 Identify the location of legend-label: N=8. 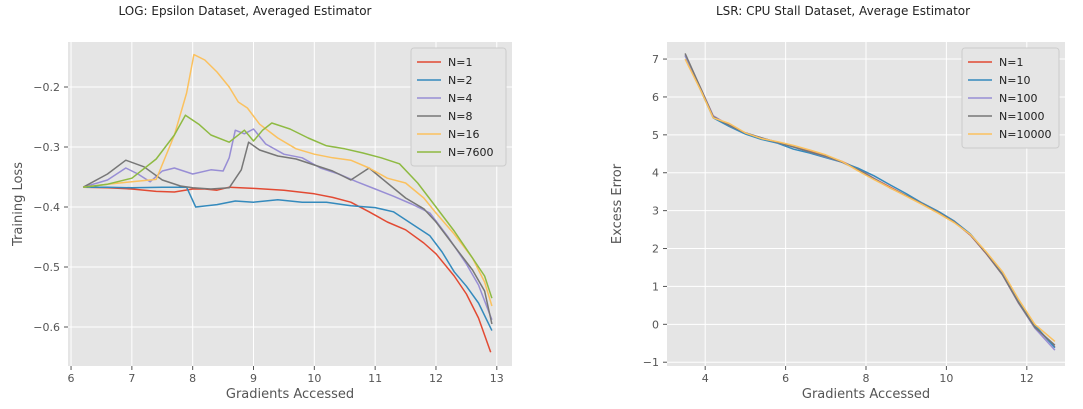
(460, 116).